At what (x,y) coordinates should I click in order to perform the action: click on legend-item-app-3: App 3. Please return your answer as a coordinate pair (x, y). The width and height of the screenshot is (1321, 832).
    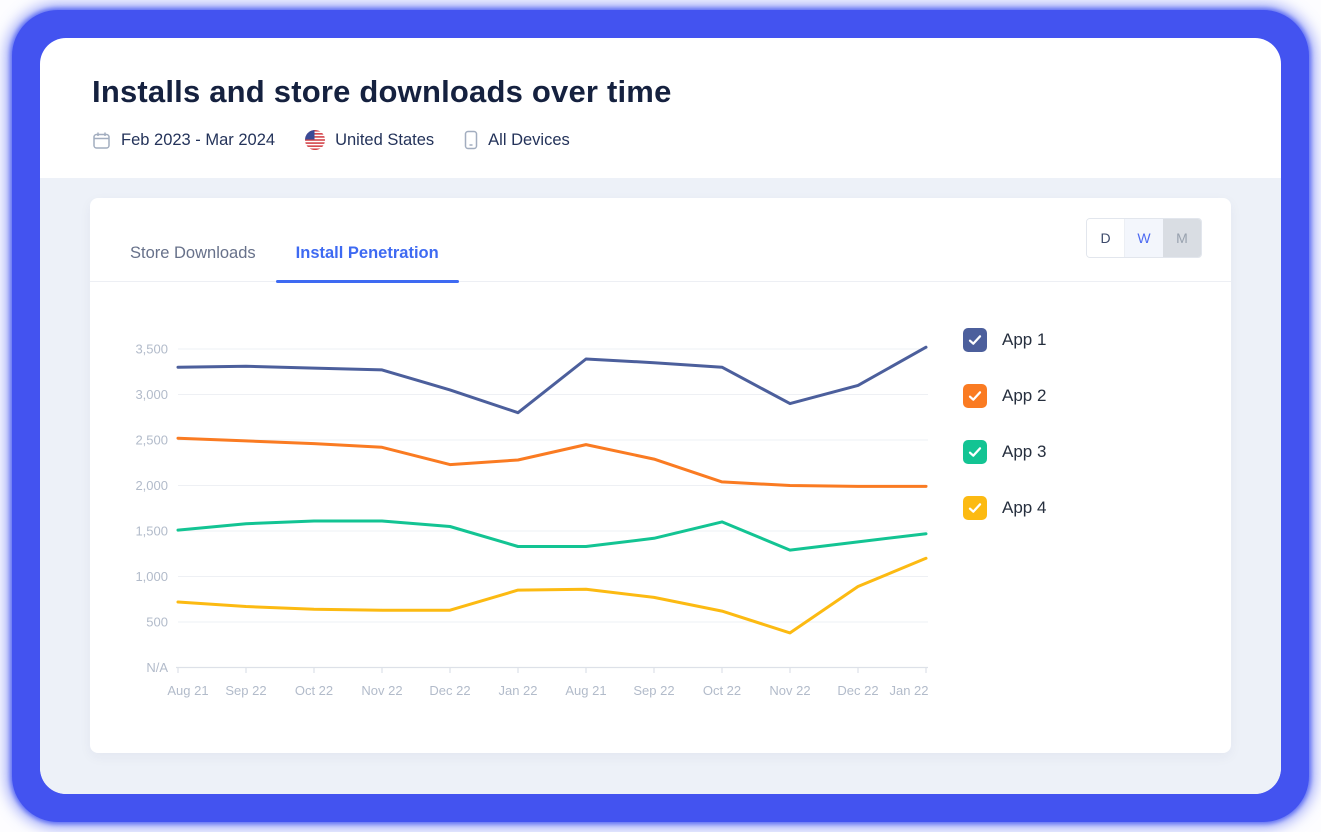
    Looking at the image, I should click on (1004, 452).